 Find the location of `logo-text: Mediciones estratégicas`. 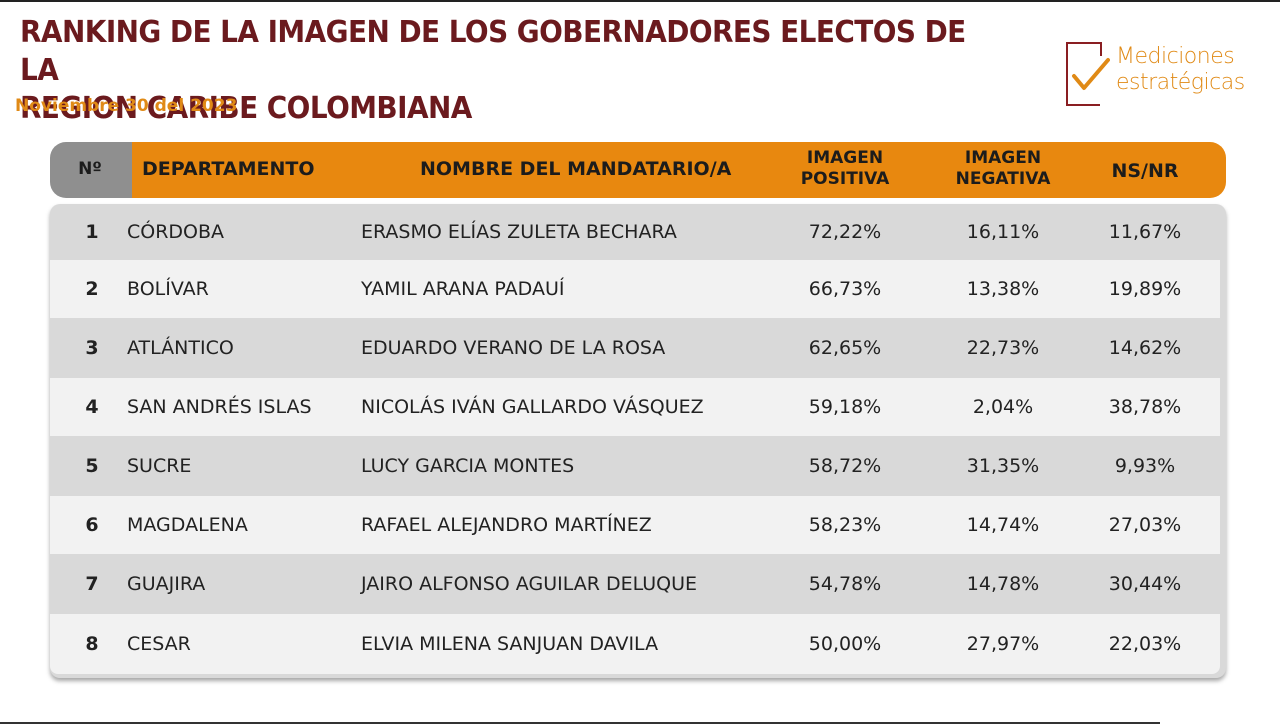

logo-text: Mediciones estratégicas is located at coordinates (1180, 70).